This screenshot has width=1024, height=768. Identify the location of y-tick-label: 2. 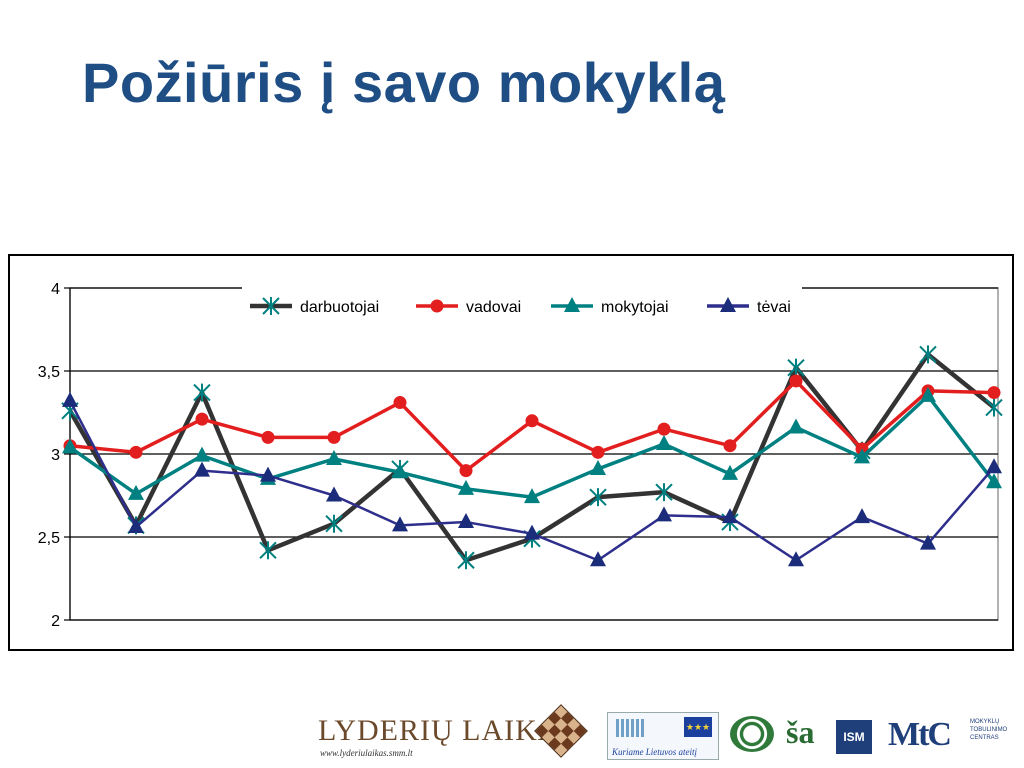
(55, 621).